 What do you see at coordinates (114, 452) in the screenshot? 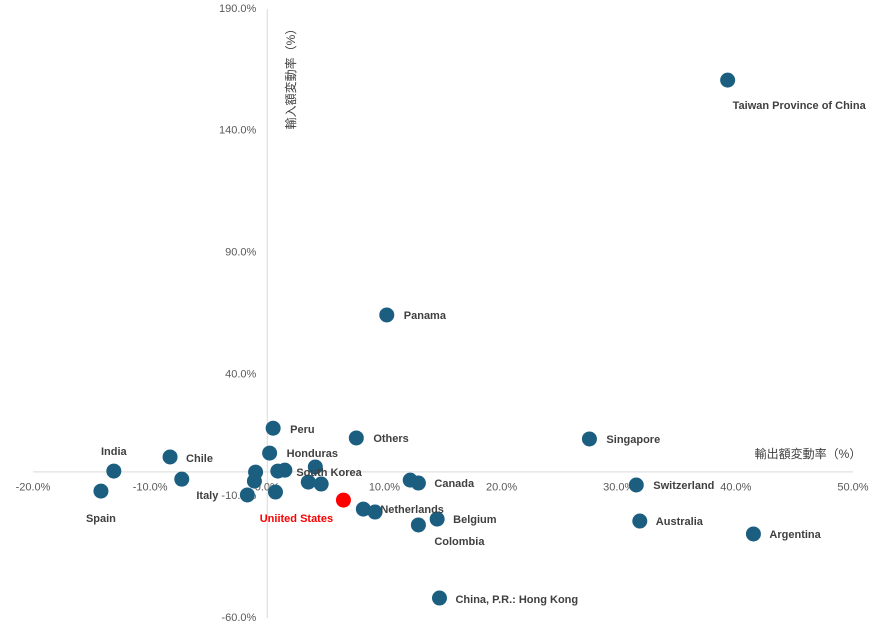
I see `point-label: India` at bounding box center [114, 452].